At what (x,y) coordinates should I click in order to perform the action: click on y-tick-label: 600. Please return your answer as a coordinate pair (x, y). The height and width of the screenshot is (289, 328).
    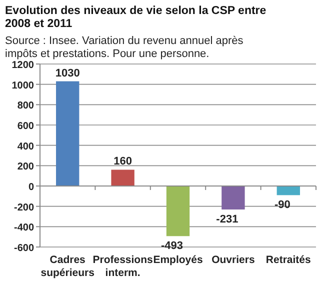
    Looking at the image, I should click on (25, 126).